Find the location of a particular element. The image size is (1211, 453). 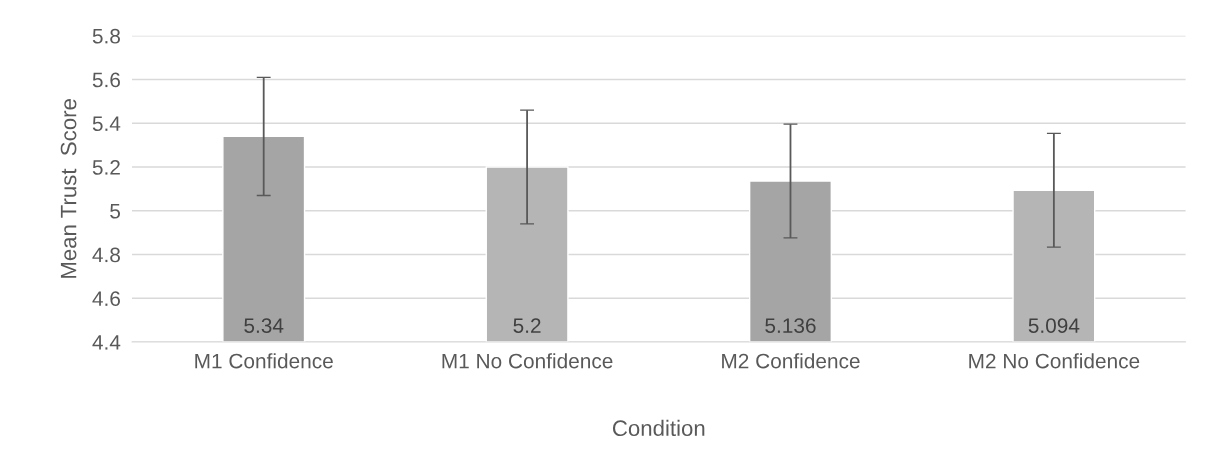

data-label: 5.136 is located at coordinates (790, 325).